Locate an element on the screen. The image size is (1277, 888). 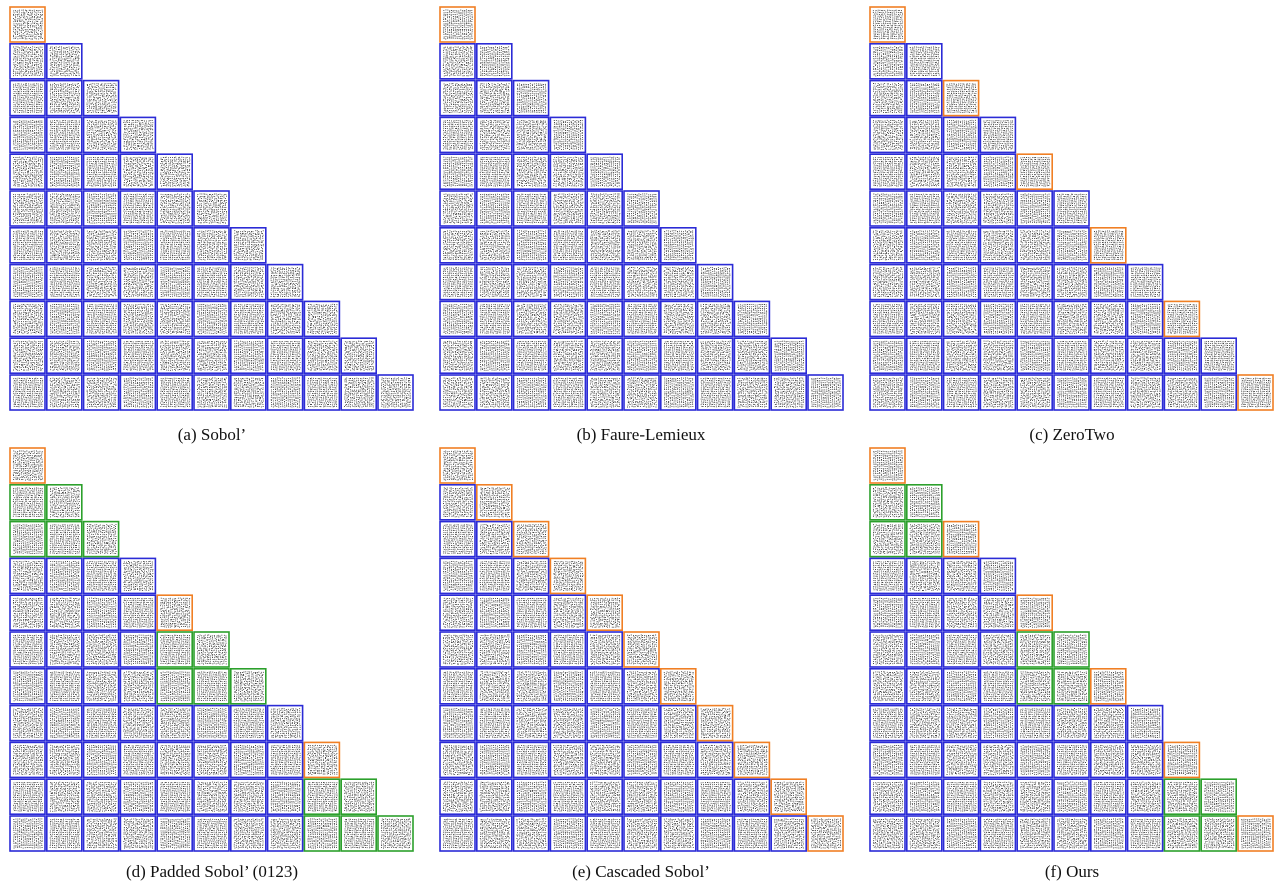
caption-e: (e) Cascaded Sobol’ is located at coordinates (641, 871).